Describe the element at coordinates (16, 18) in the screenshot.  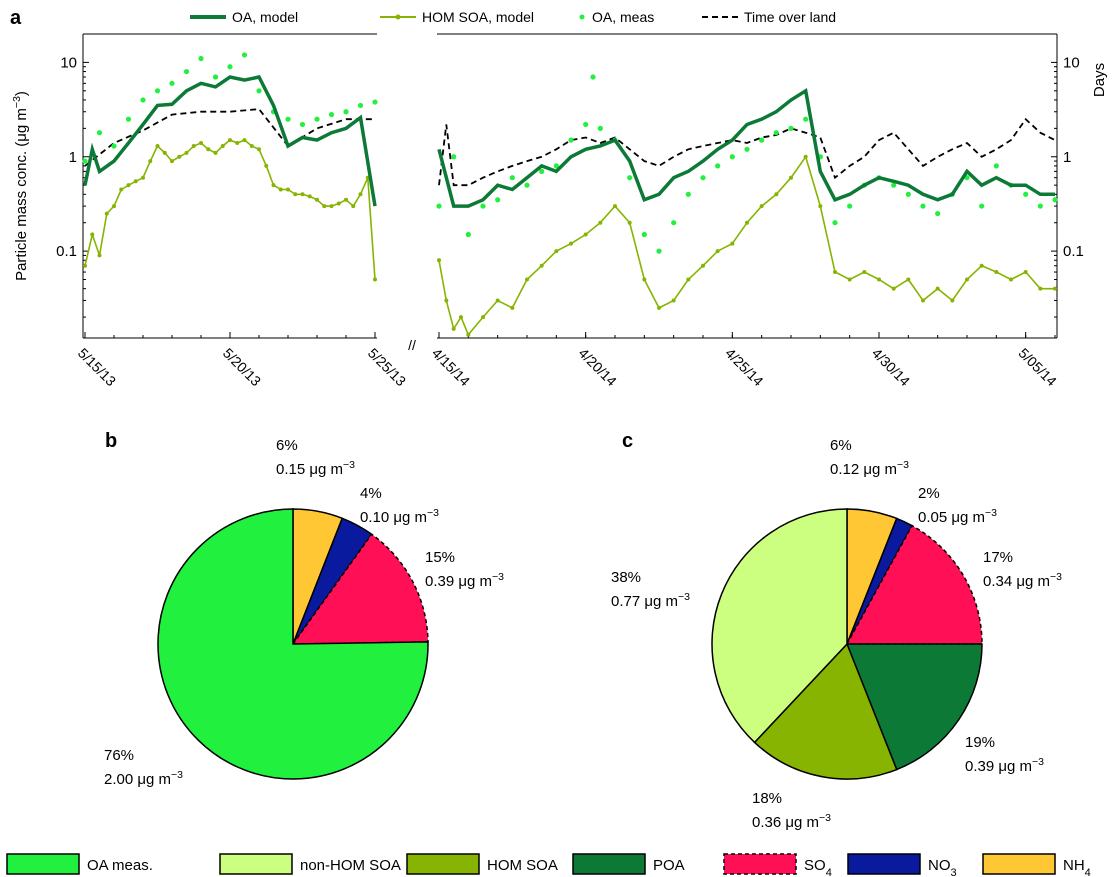
I see `panel-label-a: a` at that location.